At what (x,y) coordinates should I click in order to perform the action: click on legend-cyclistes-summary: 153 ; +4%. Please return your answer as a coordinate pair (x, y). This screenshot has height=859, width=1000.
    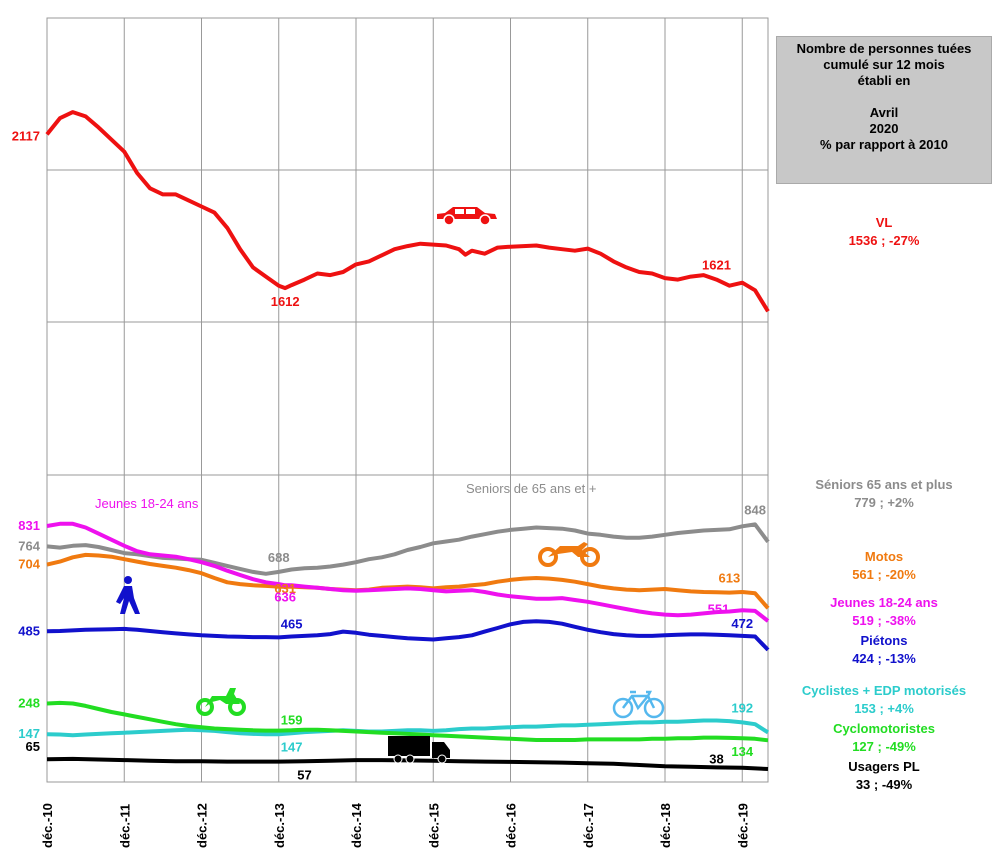
    Looking at the image, I should click on (884, 708).